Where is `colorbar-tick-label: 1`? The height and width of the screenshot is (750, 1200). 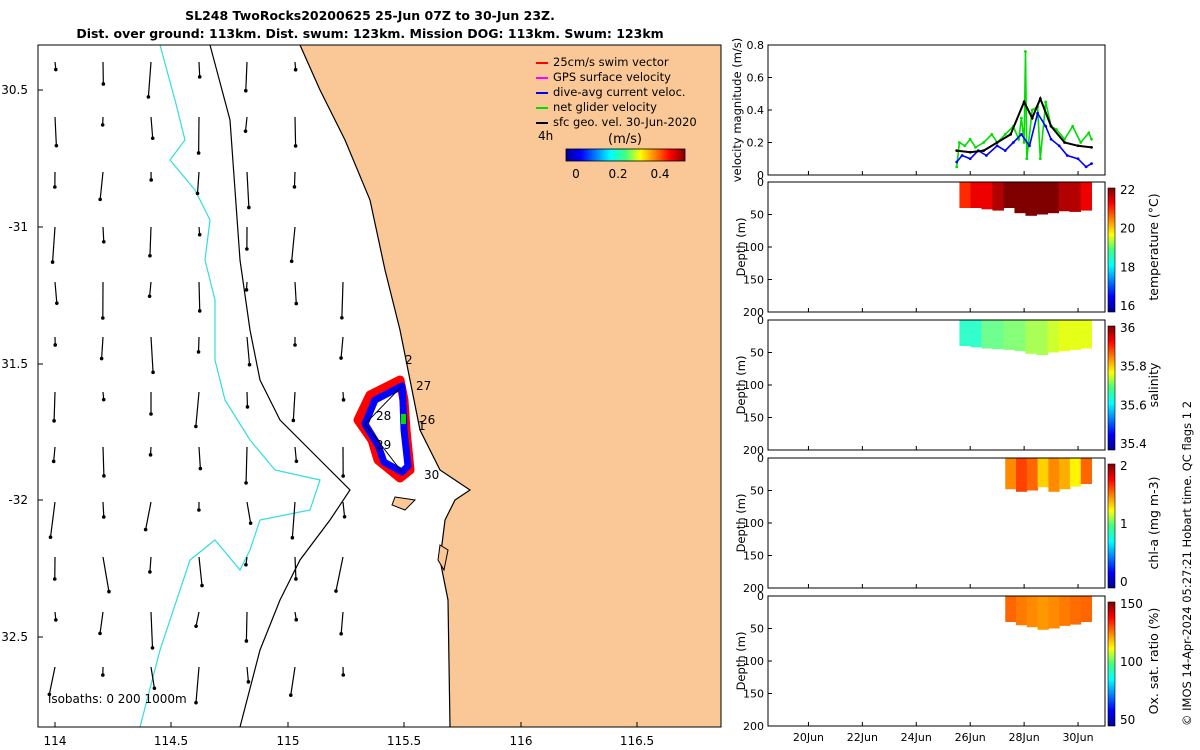
colorbar-tick-label: 1 is located at coordinates (1124, 524).